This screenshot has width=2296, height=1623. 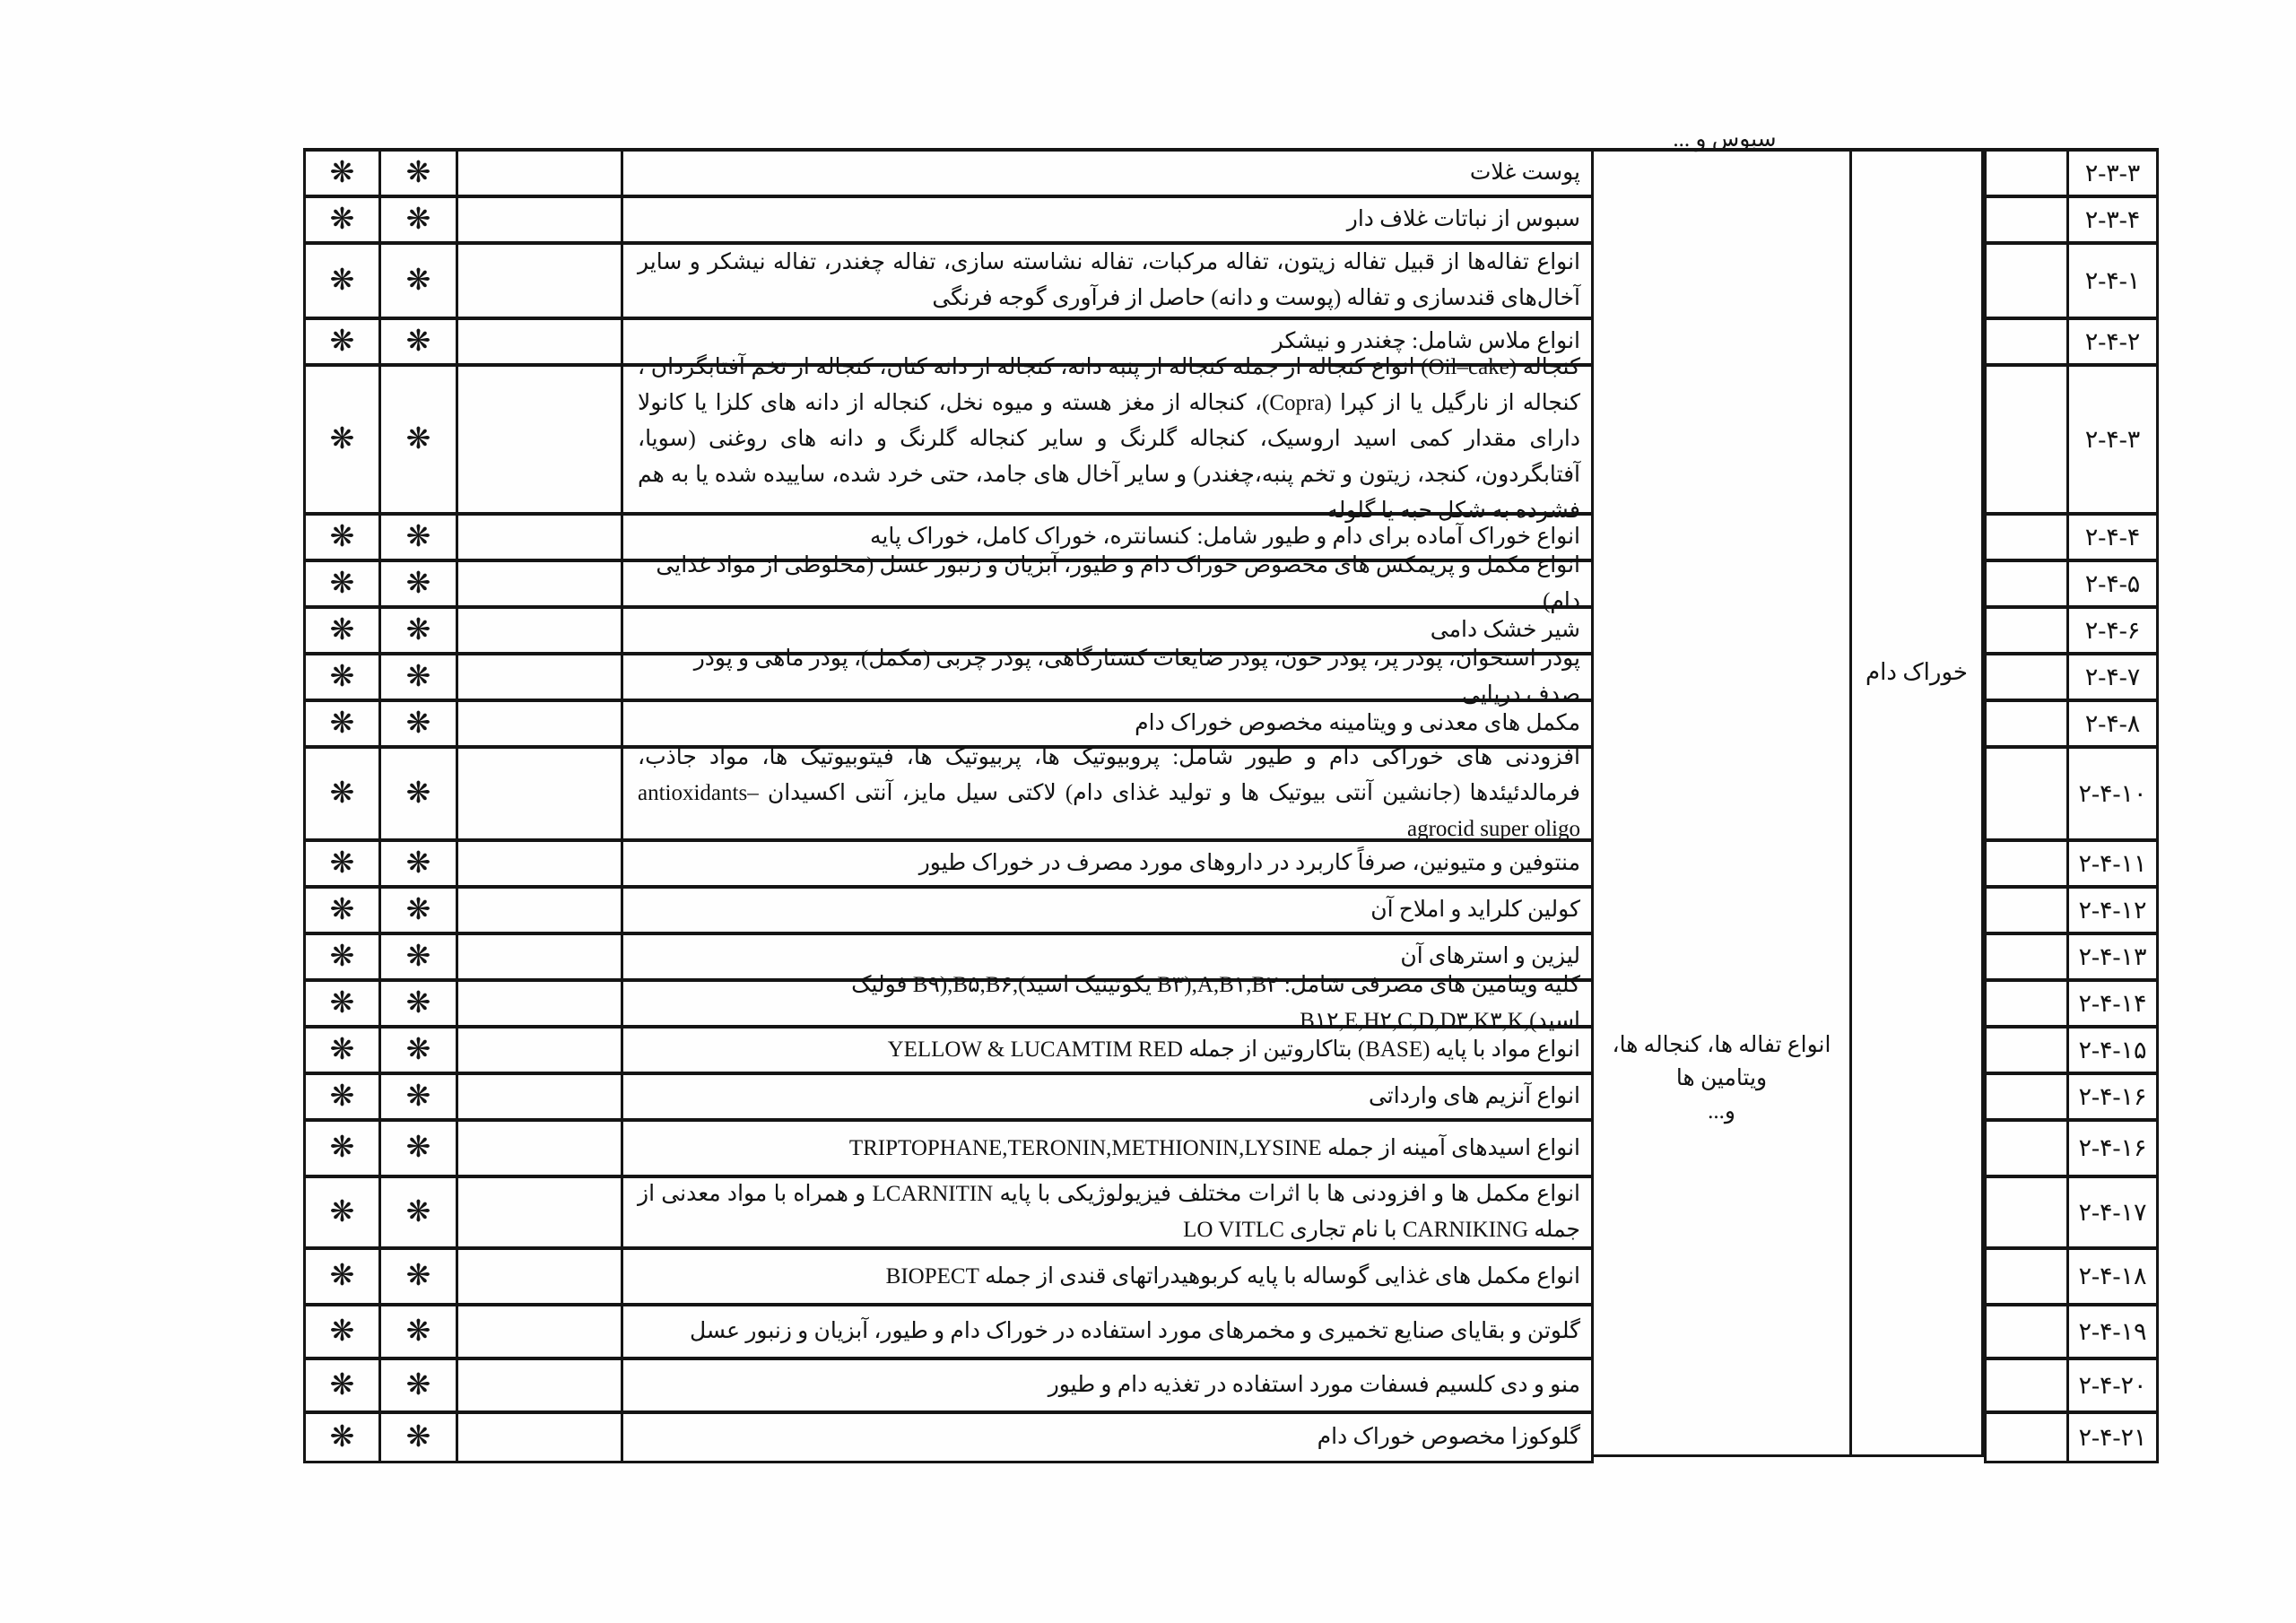 What do you see at coordinates (2071, 1214) in the screenshot?
I see `code-row: ۲-۴-۱۷` at bounding box center [2071, 1214].